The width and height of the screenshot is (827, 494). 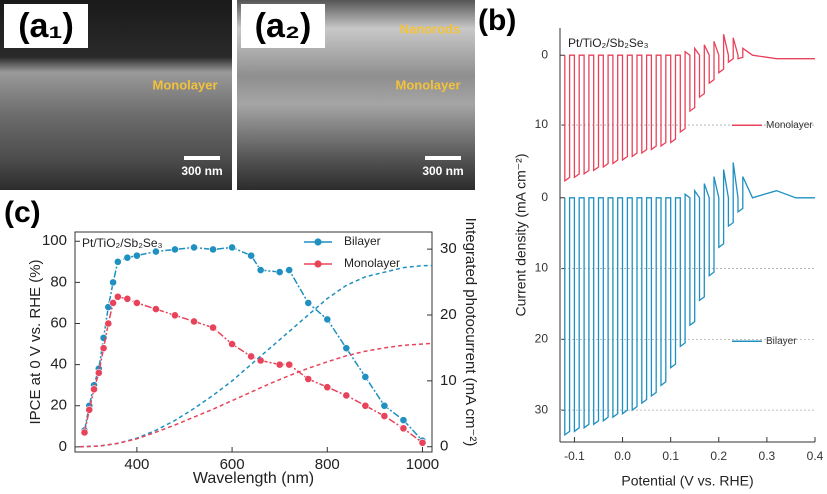 I want to click on y2-tick-label: 30, so click(x=448, y=248).